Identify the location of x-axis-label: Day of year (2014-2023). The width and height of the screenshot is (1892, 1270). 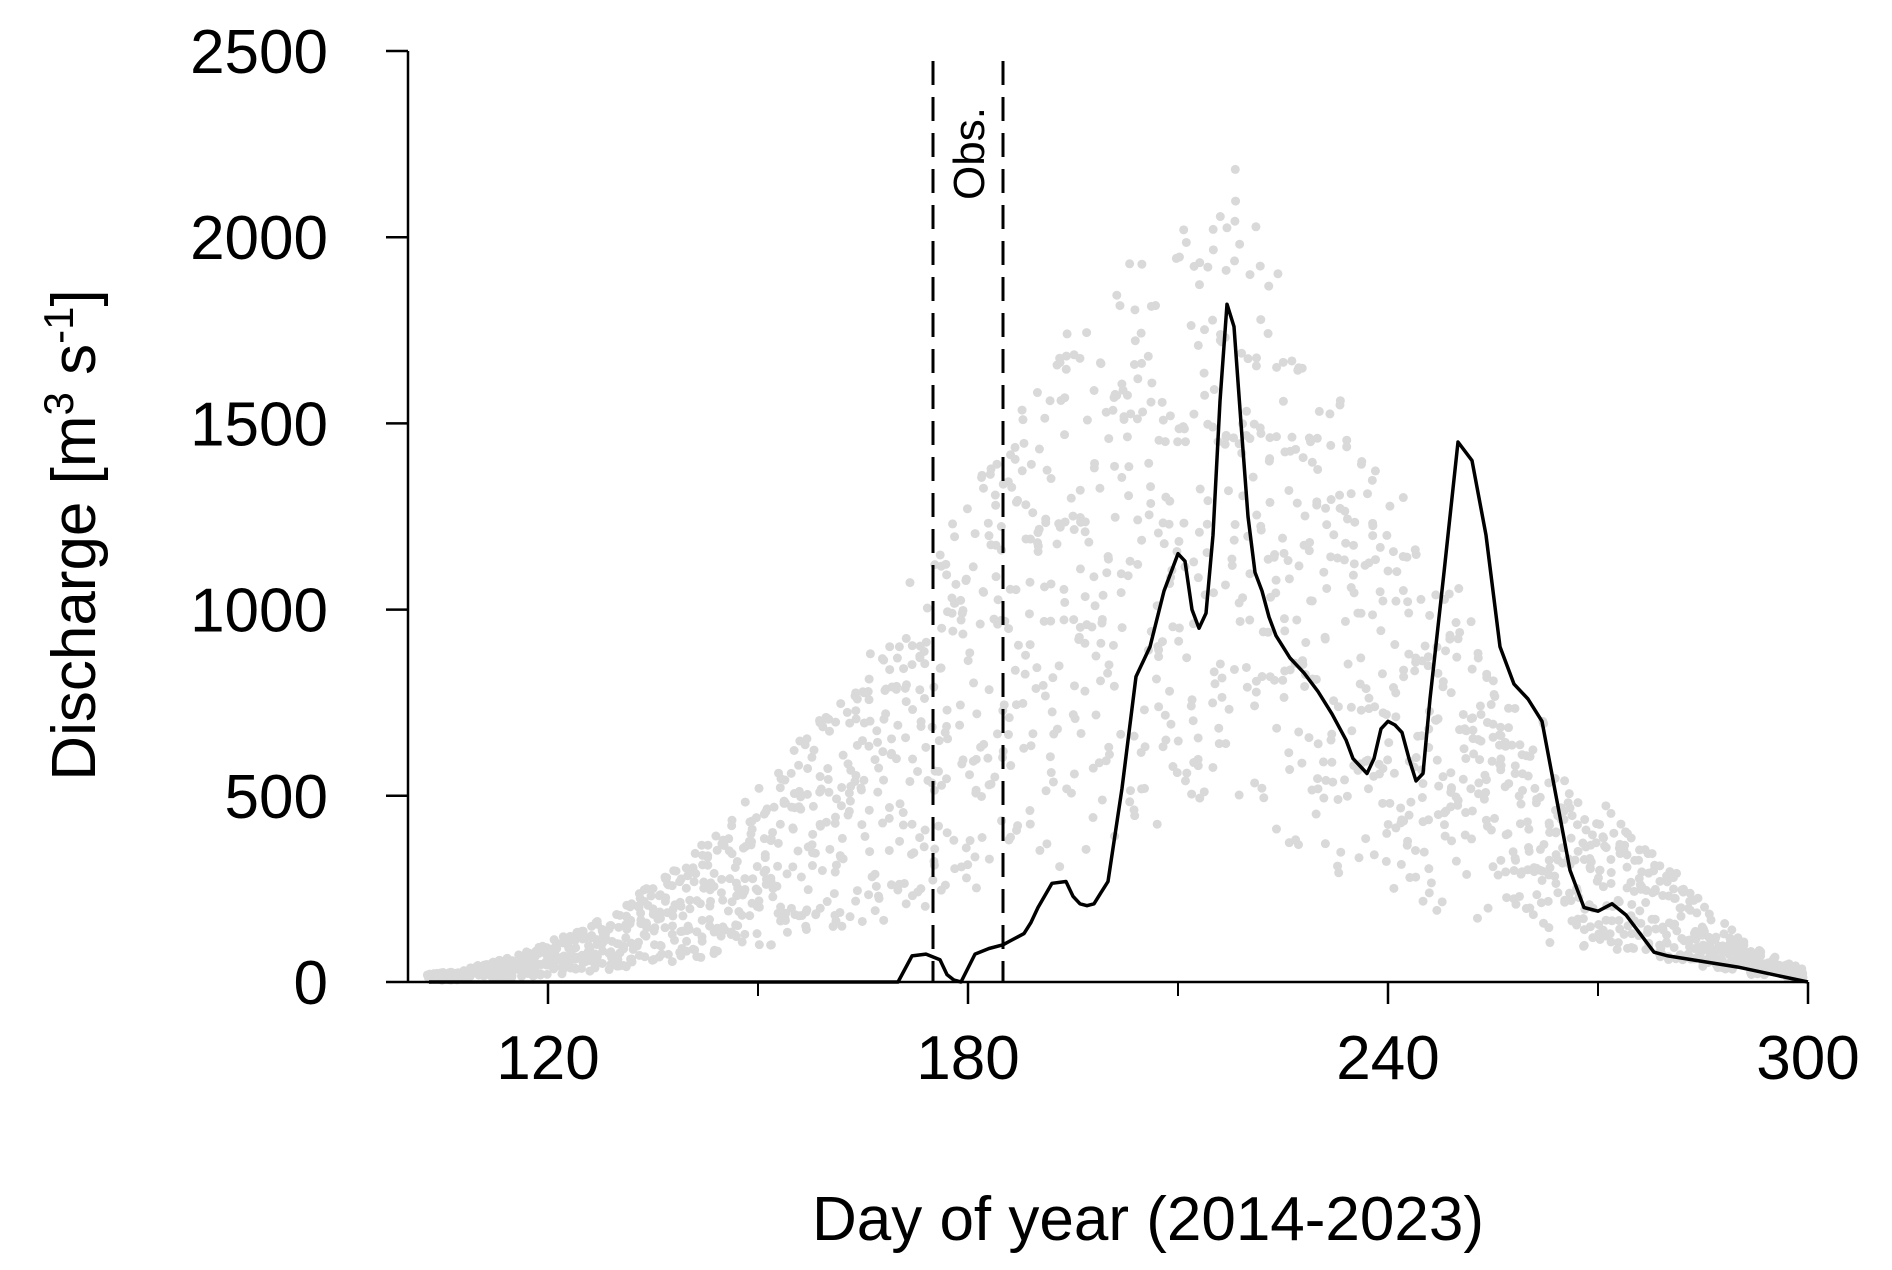
(1148, 1219).